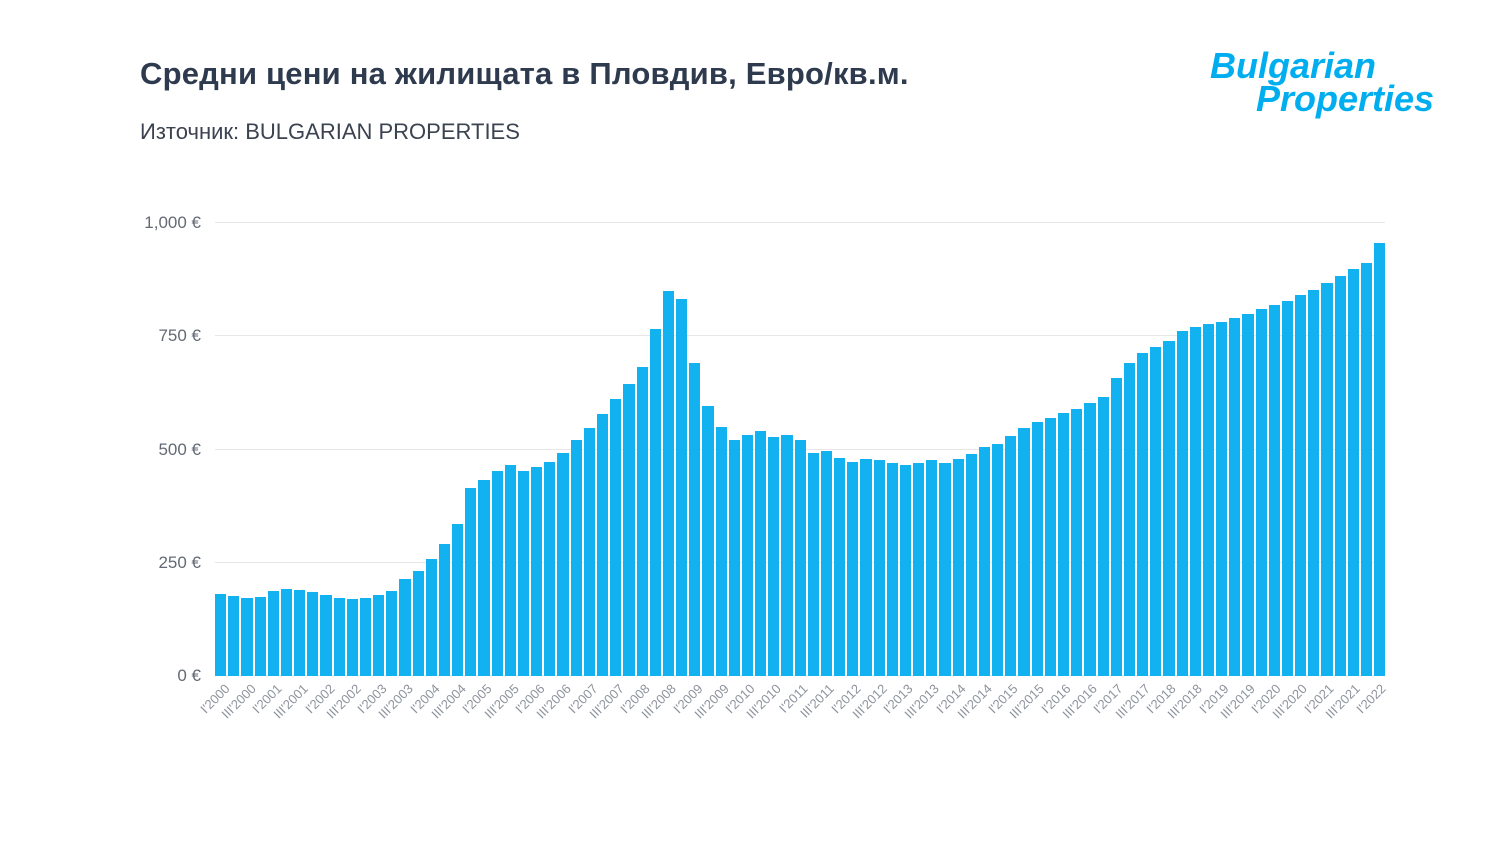  Describe the element at coordinates (602, 545) in the screenshot. I see `bar-II'2007` at that location.